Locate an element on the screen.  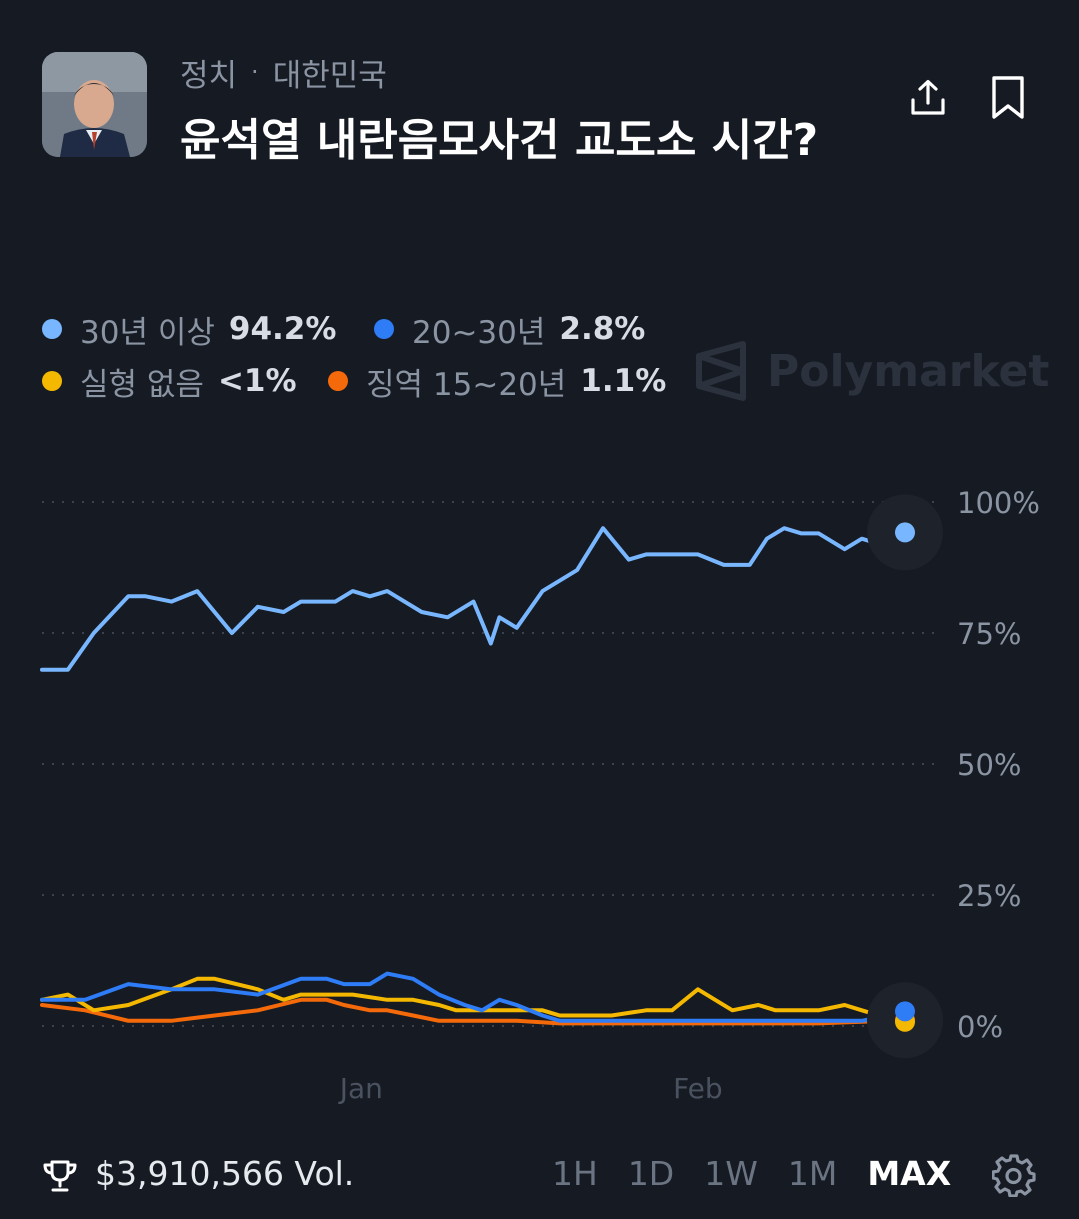
y-tick-label: 75% is located at coordinates (989, 634).